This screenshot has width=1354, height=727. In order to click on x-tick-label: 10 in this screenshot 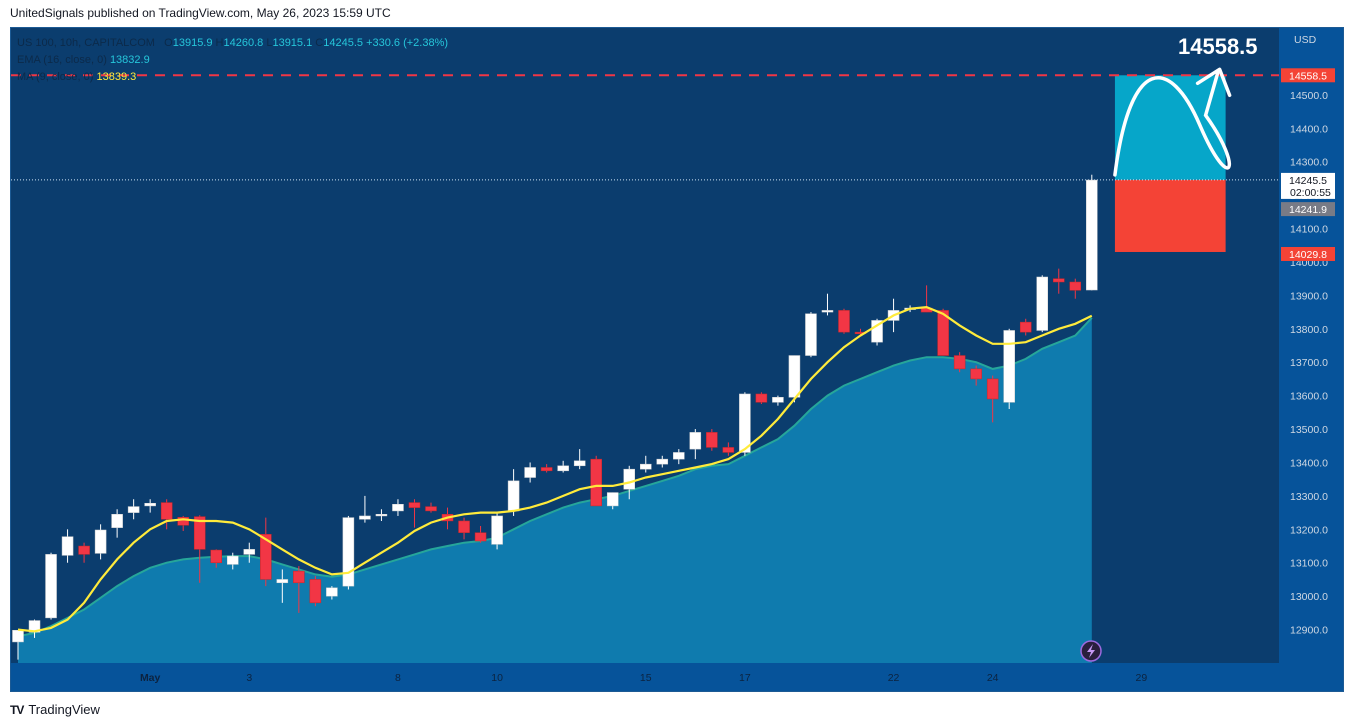, I will do `click(497, 678)`.